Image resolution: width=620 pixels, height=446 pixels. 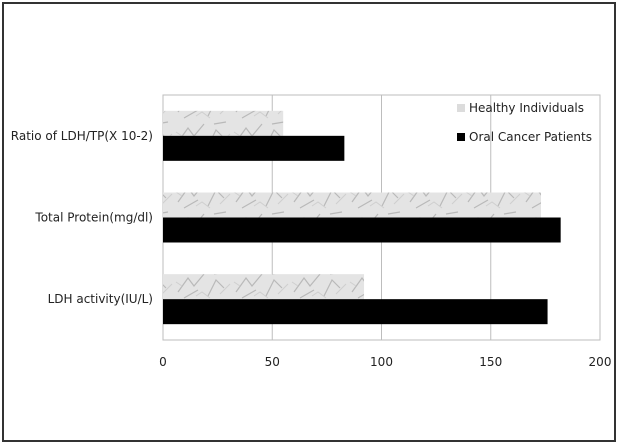 I want to click on legend-label: Healthy Individuals, so click(x=526, y=108).